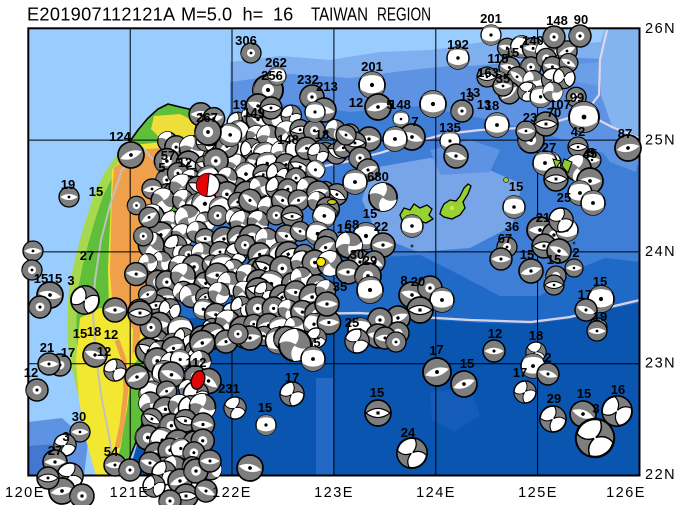 The image size is (685, 510). I want to click on svg-text: 140, so click(533, 40).